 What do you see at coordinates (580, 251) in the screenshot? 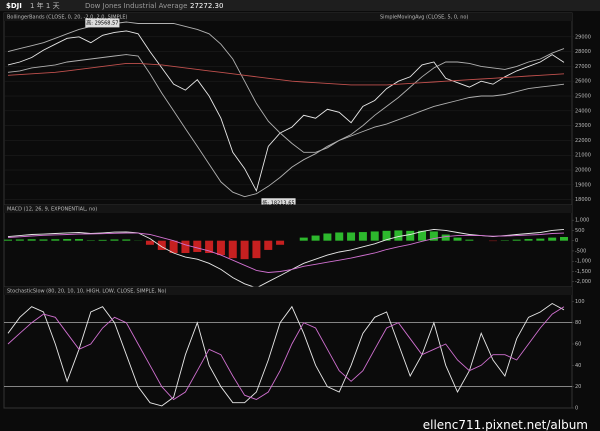
I see `y-tick-label: -500` at bounding box center [580, 251].